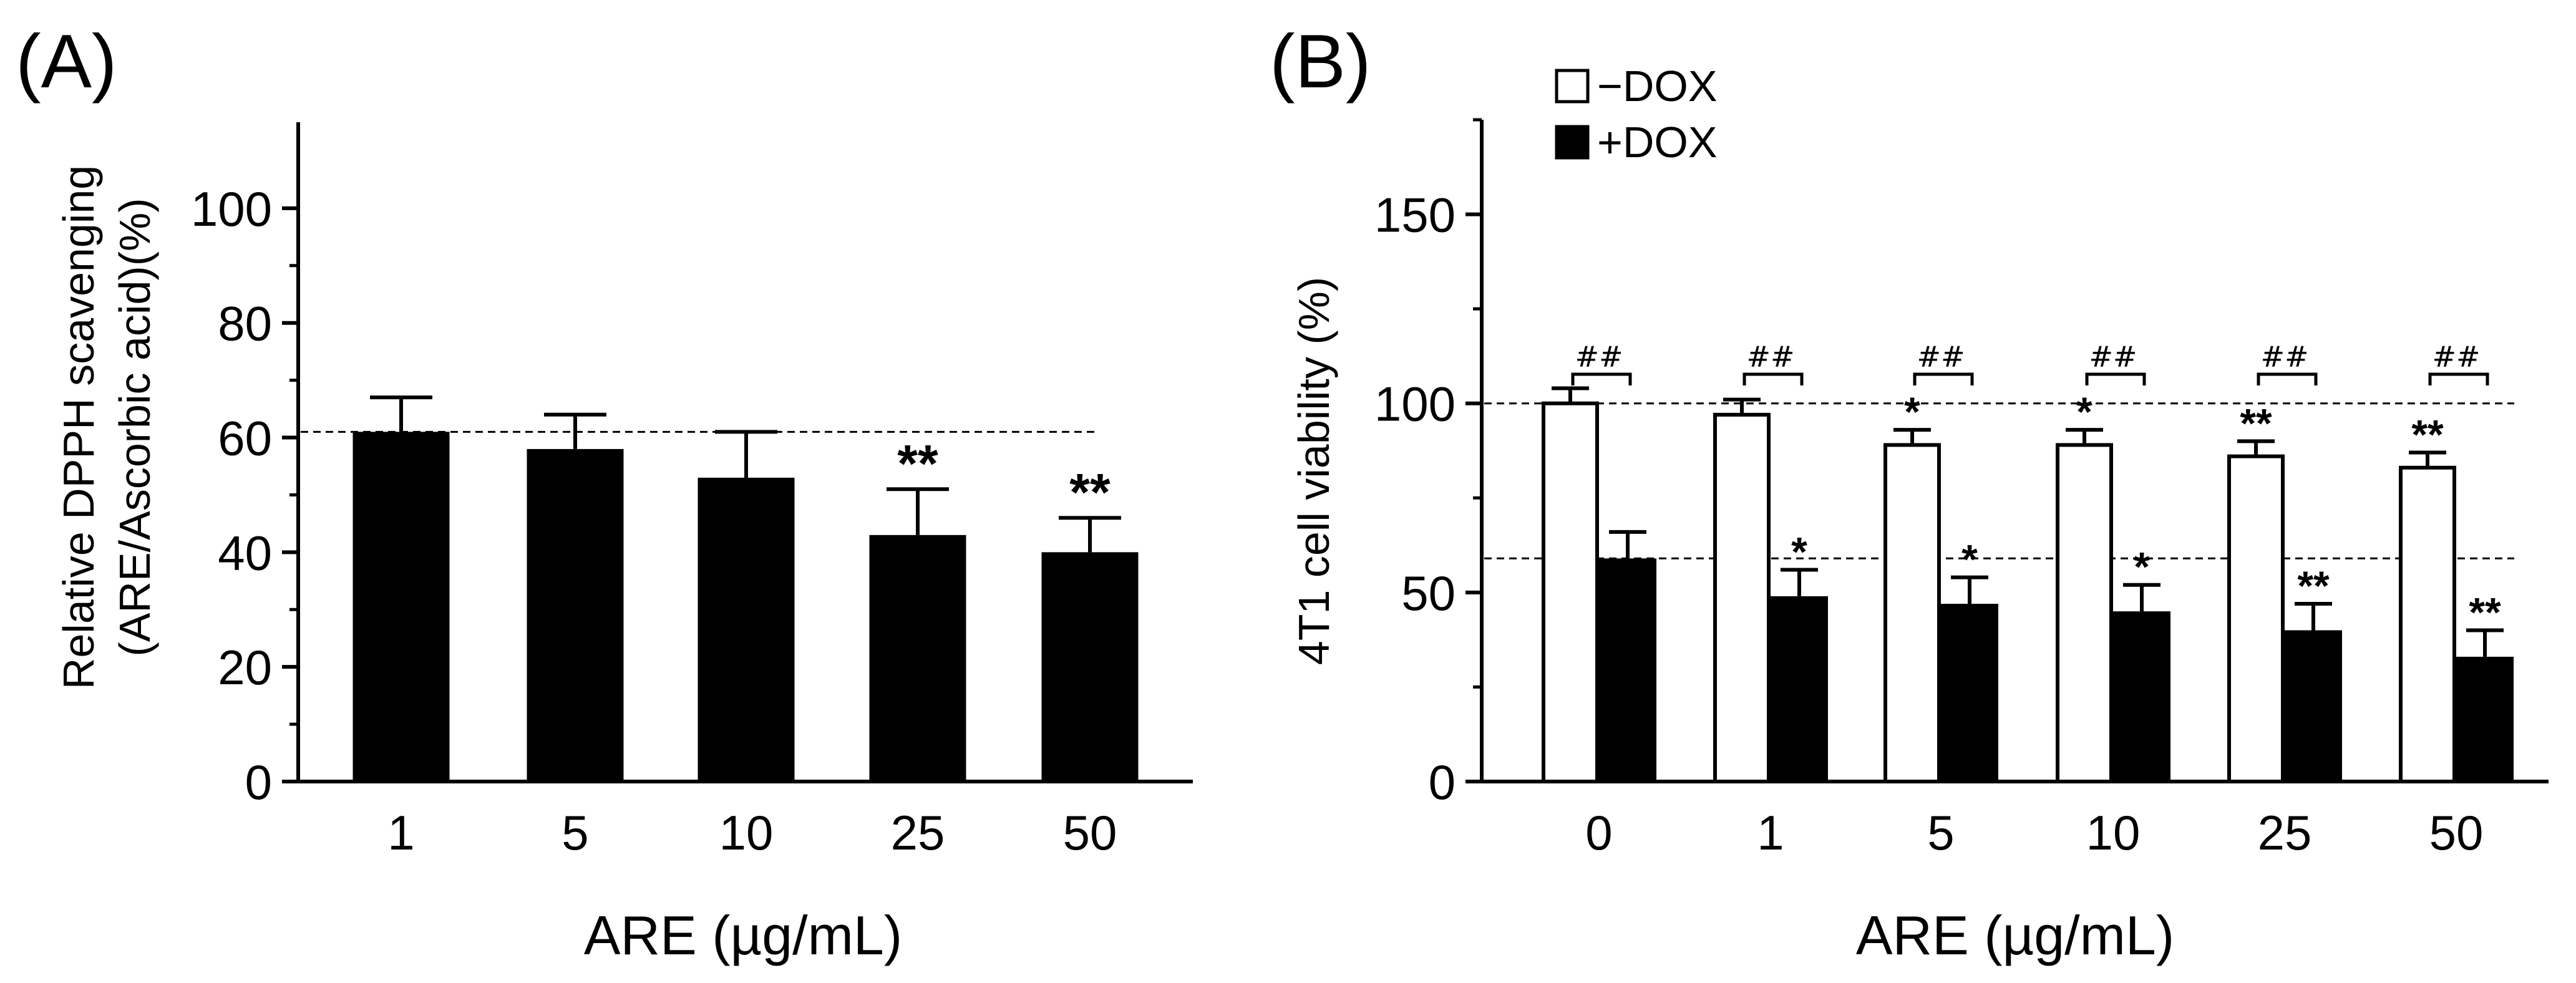 This screenshot has height=983, width=2576. What do you see at coordinates (1415, 215) in the screenshot?
I see `panel-b-y-tick-label: 150` at bounding box center [1415, 215].